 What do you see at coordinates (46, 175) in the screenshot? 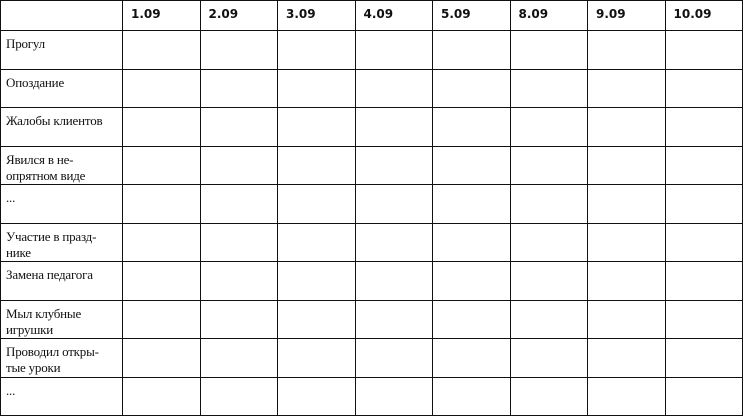
I see `row-label-line: опрятном виде` at bounding box center [46, 175].